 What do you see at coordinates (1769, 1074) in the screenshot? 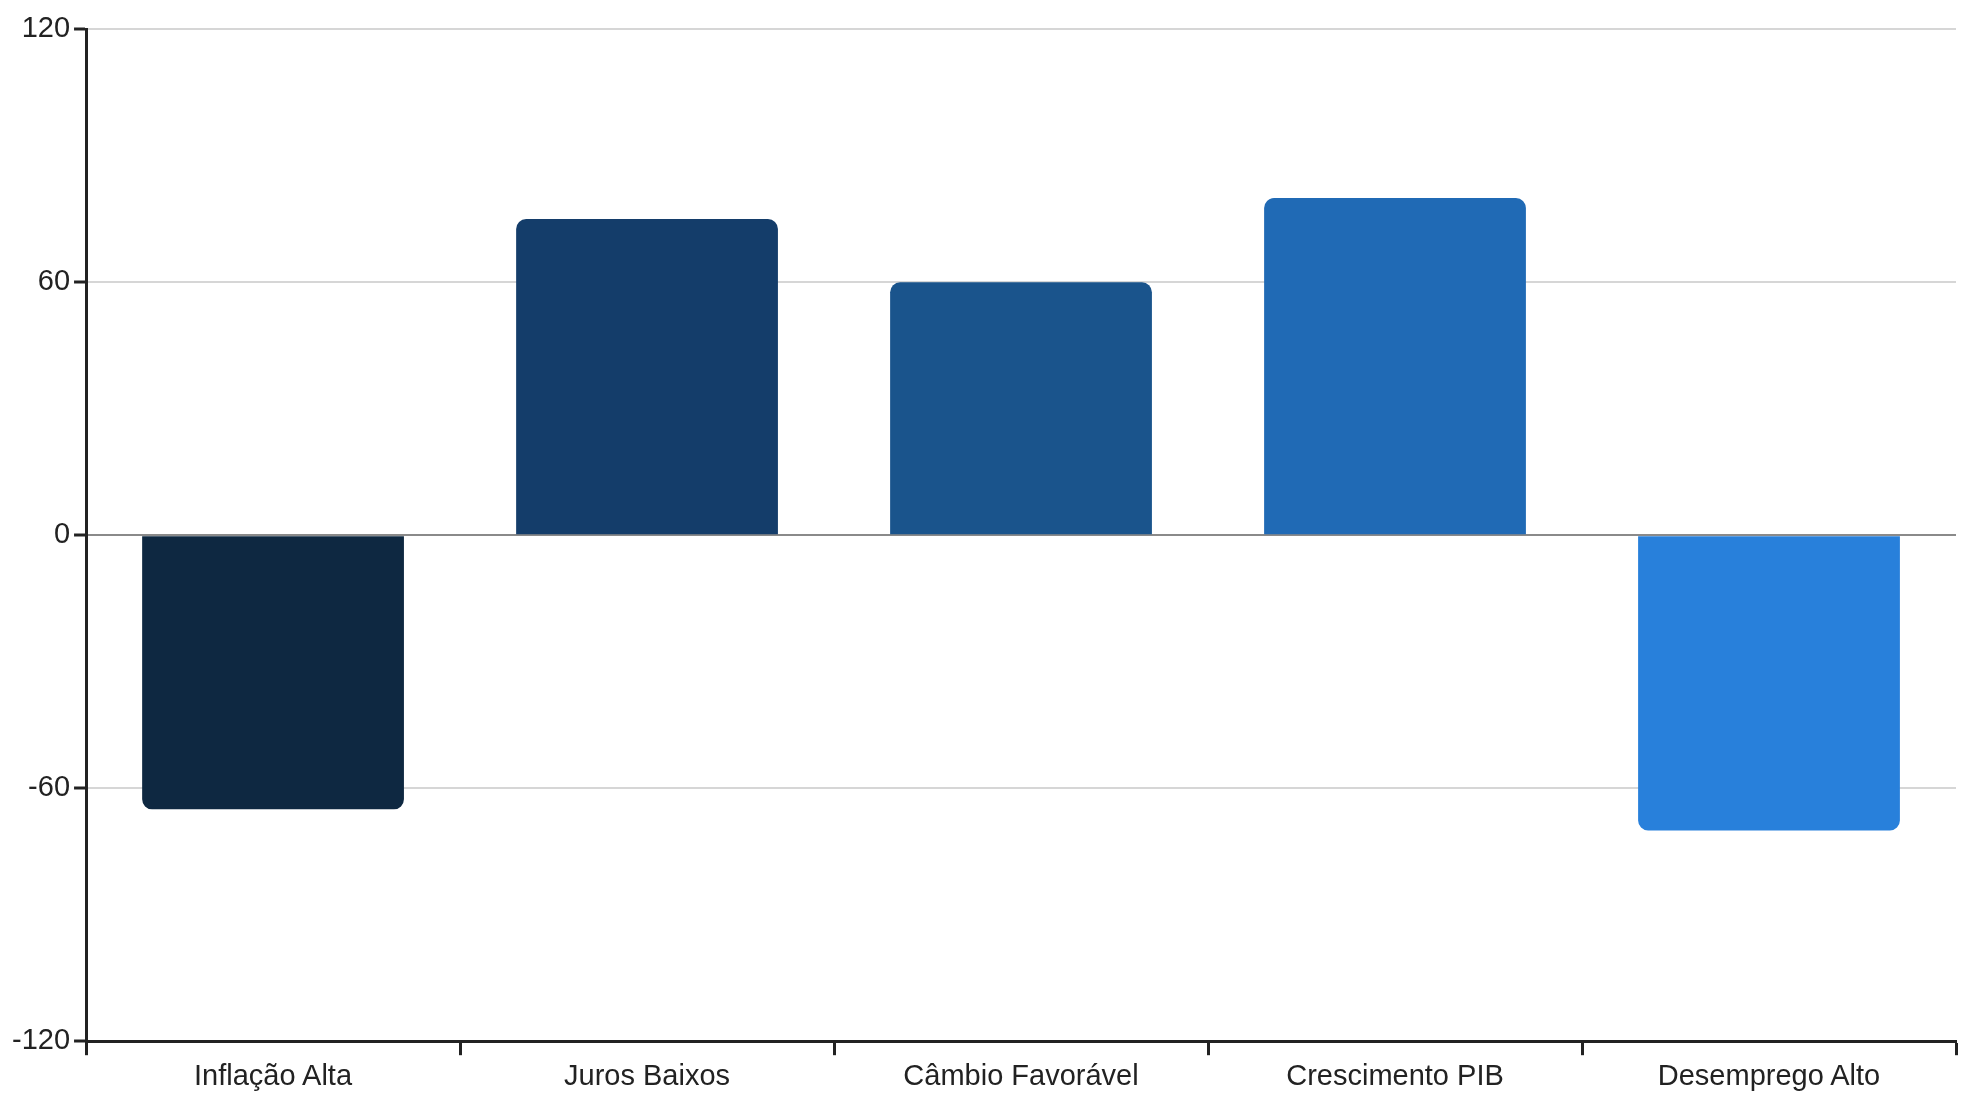
I see `x-tick-label: Desemprego Alto` at bounding box center [1769, 1074].